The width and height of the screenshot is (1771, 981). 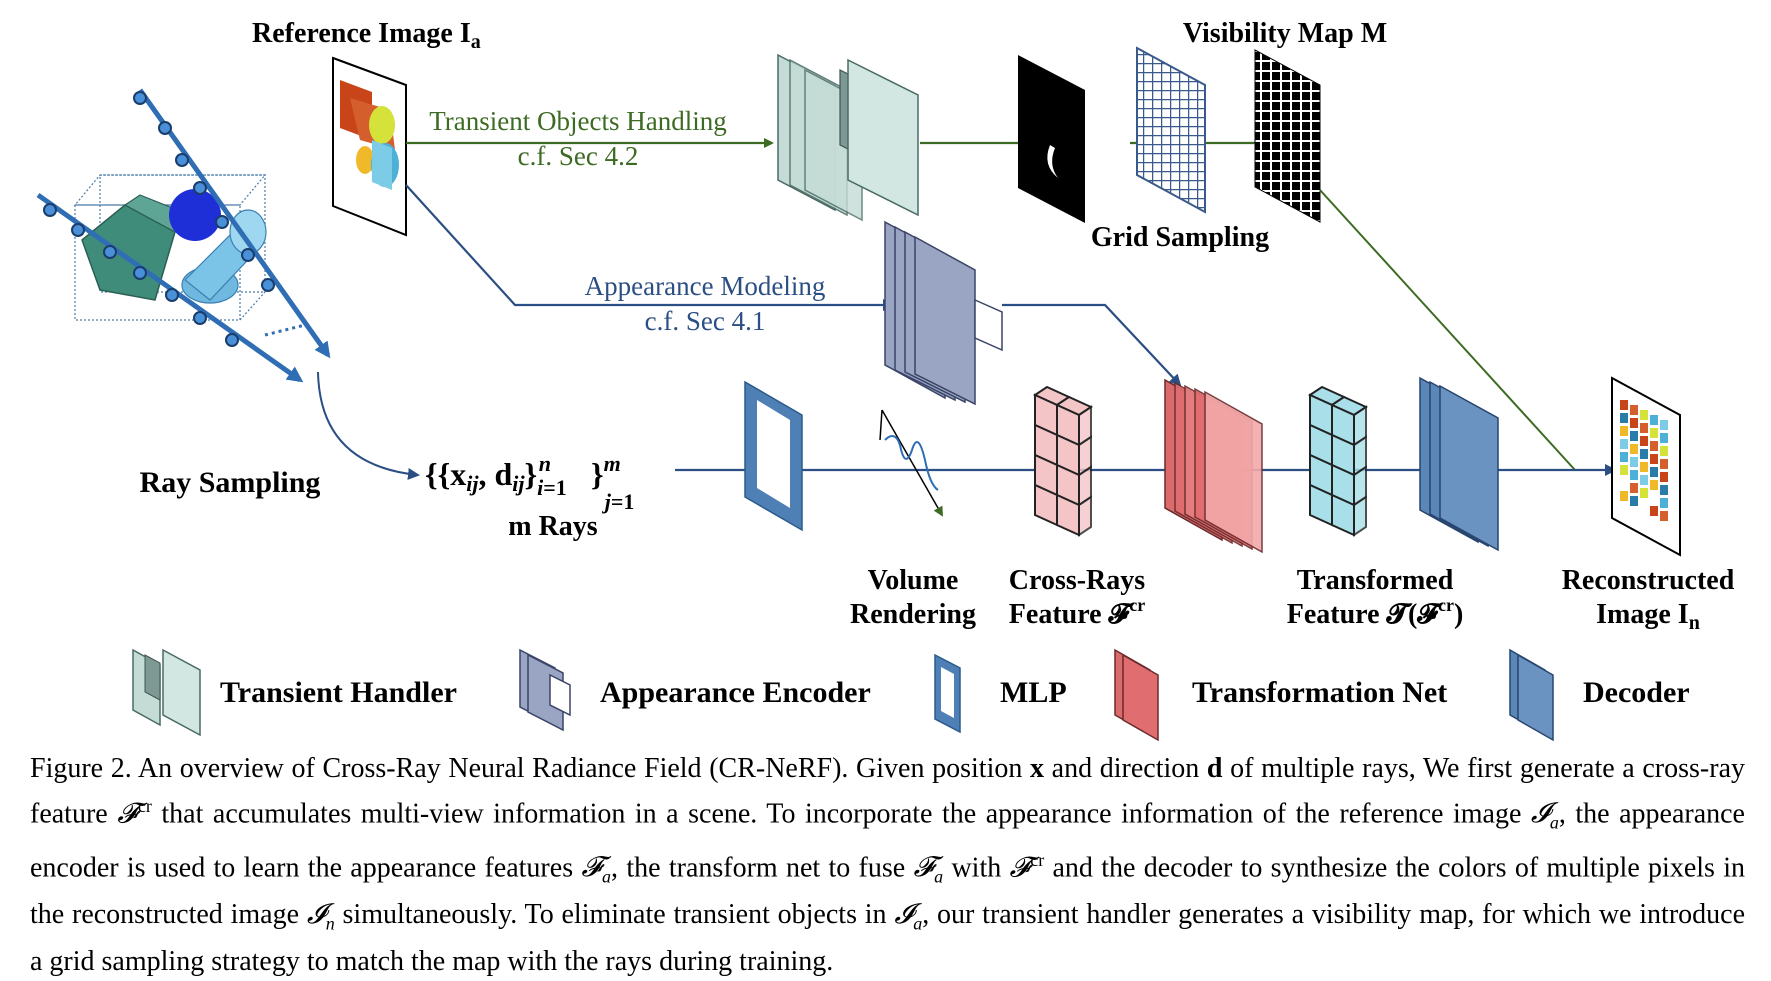 I want to click on grid-sampling-label: Grid Sampling, so click(x=1180, y=237).